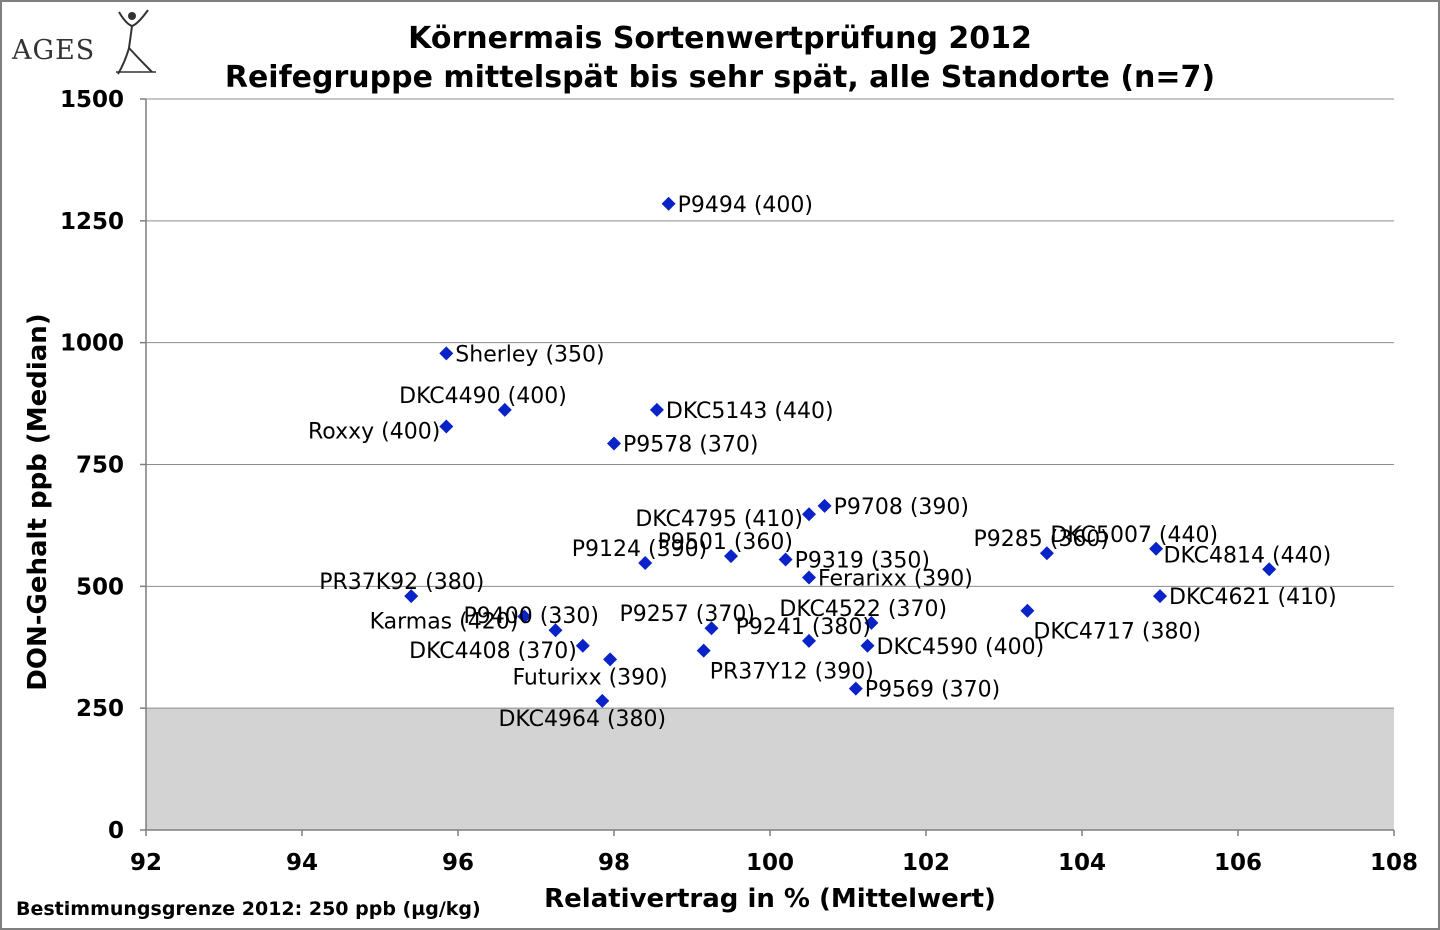 The image size is (1440, 930). What do you see at coordinates (1134, 535) in the screenshot?
I see `data-label: DKC5007 (440)` at bounding box center [1134, 535].